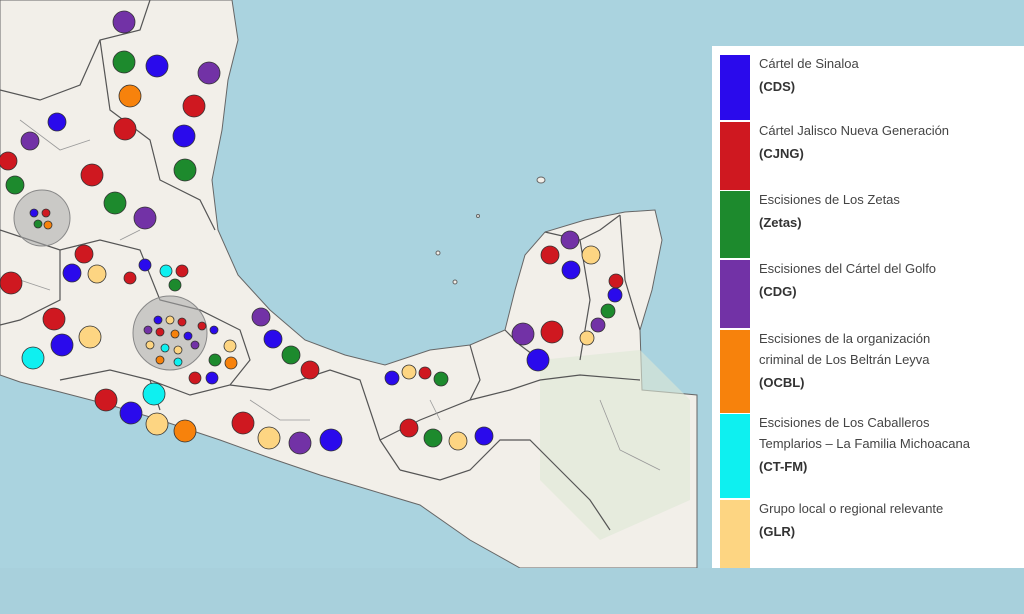  Describe the element at coordinates (780, 222) in the screenshot. I see `legend-abbr: (Zetas)` at that location.